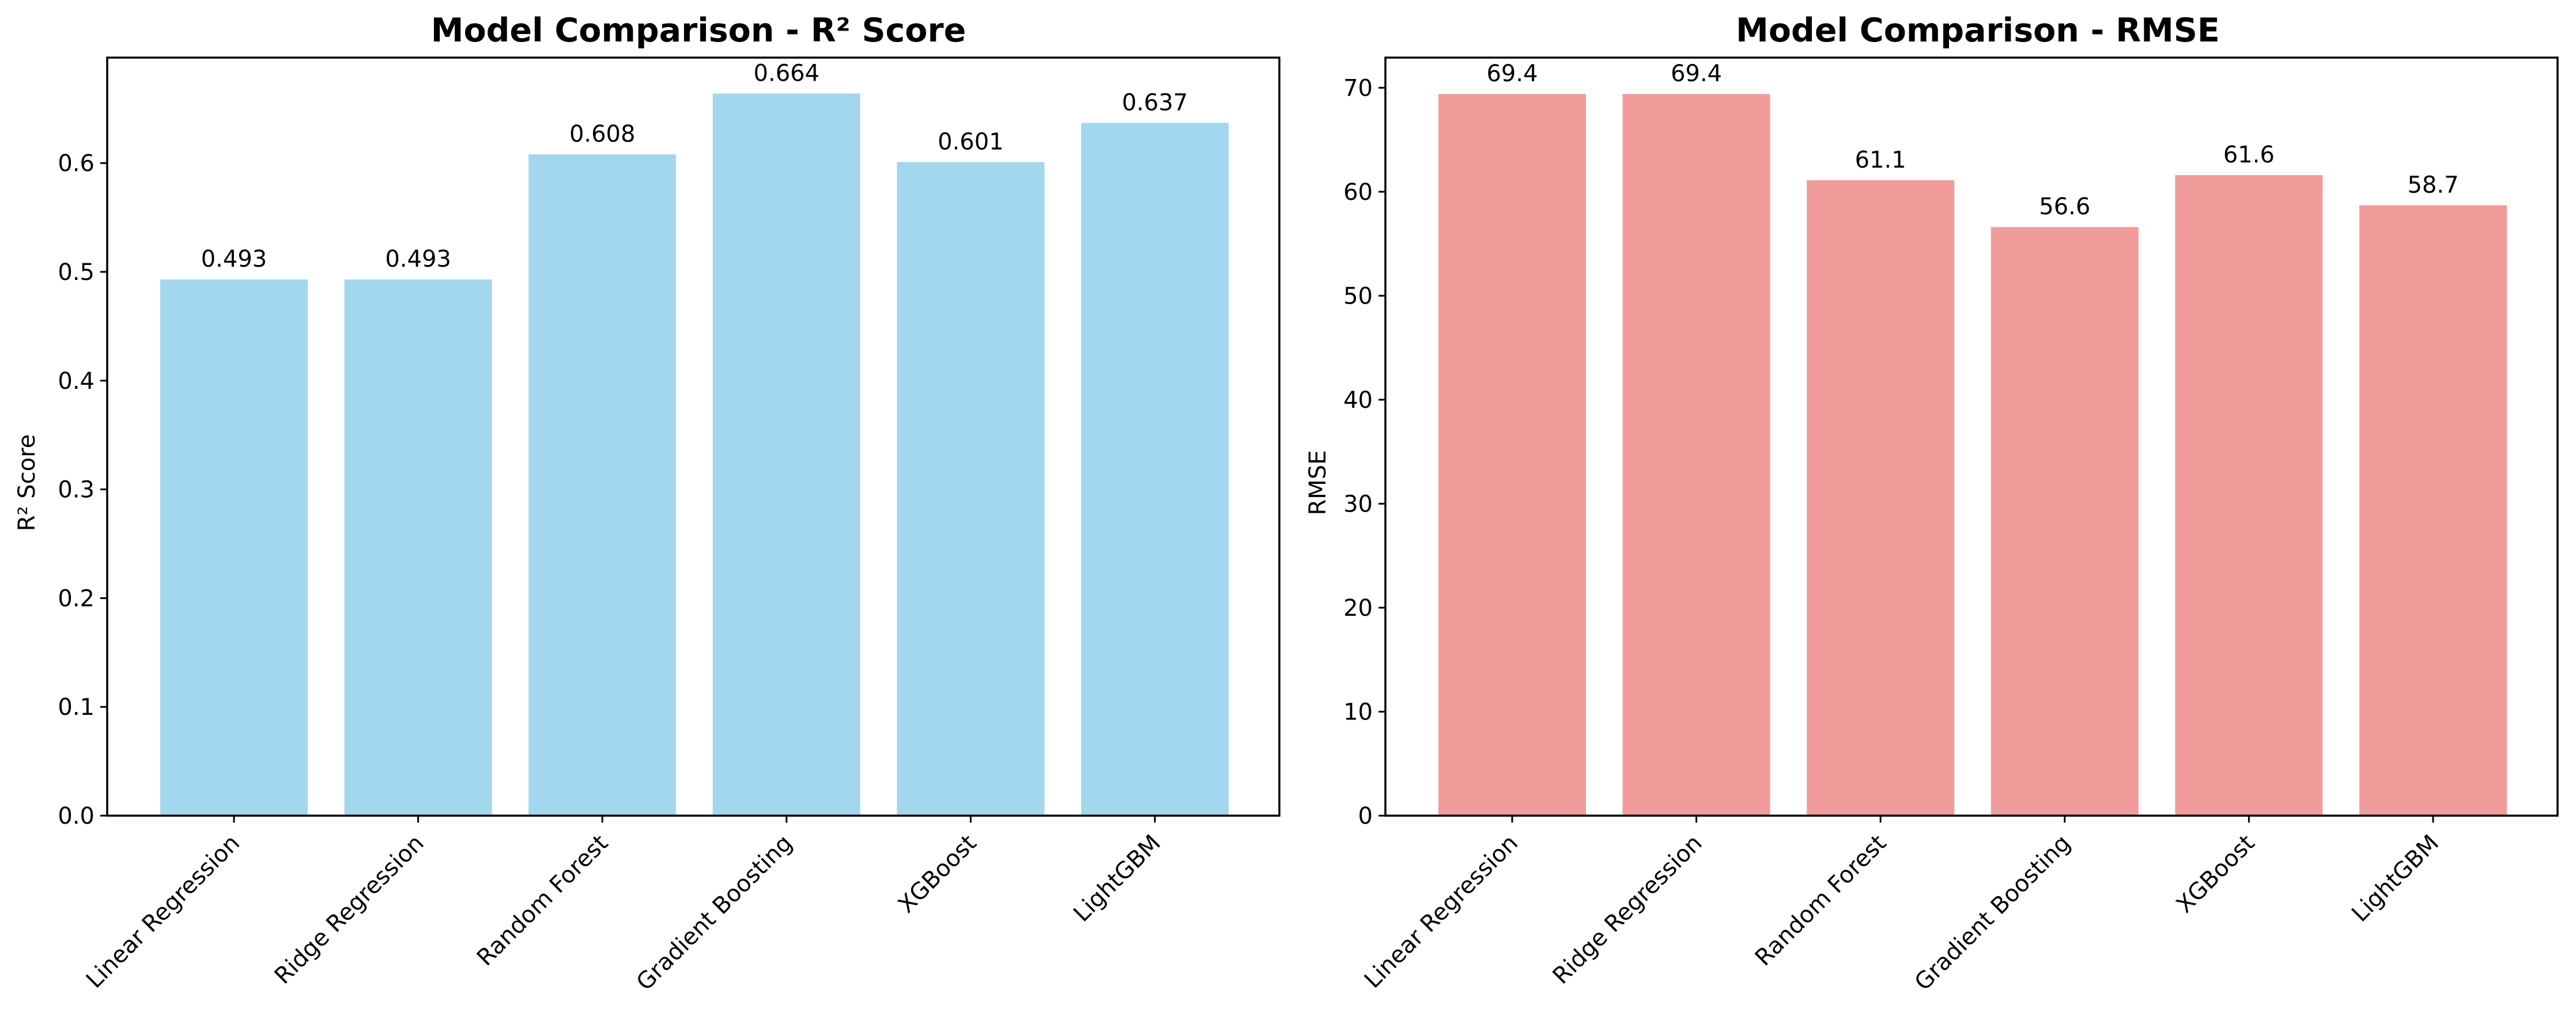 The width and height of the screenshot is (2576, 1019). I want to click on r2-category-label: Gradient Boosting, so click(715, 913).